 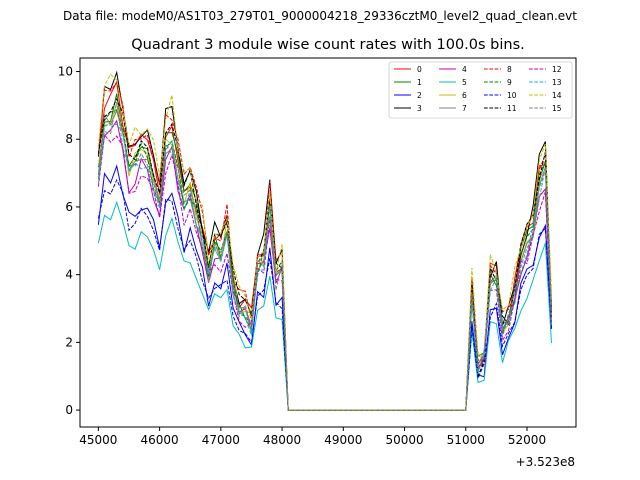 I want to click on y-tick-label: 0, so click(x=69, y=410).